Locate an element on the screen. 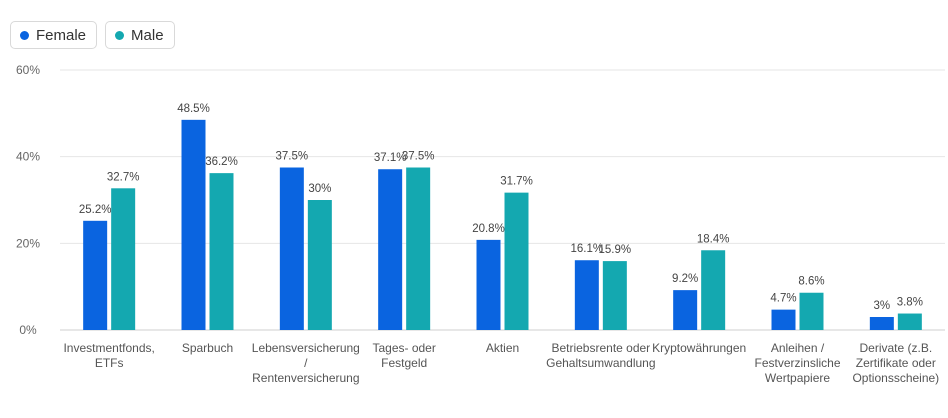 Image resolution: width=948 pixels, height=418 pixels. x-category-label-line: Gehaltsumwandlung is located at coordinates (600, 363).